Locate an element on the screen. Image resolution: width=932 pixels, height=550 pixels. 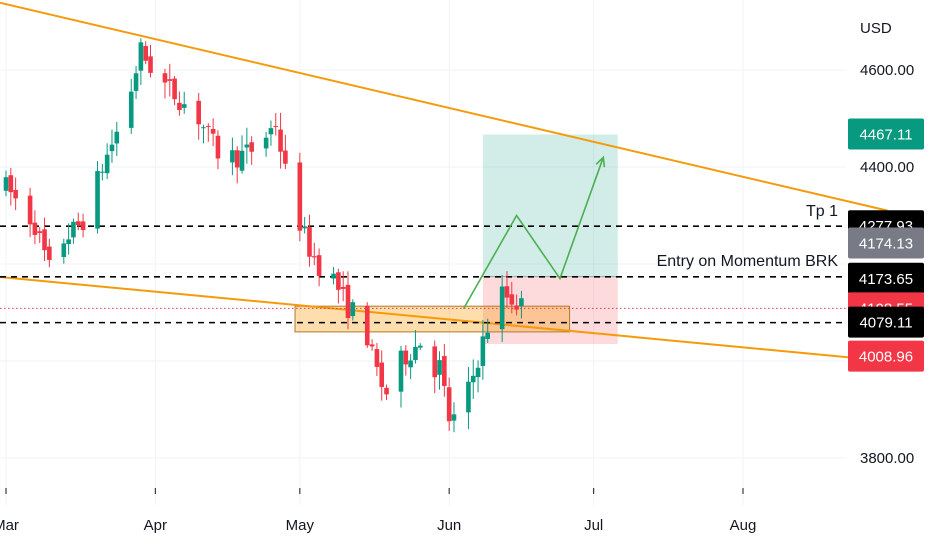
x-tick-label: Mar is located at coordinates (9, 525).